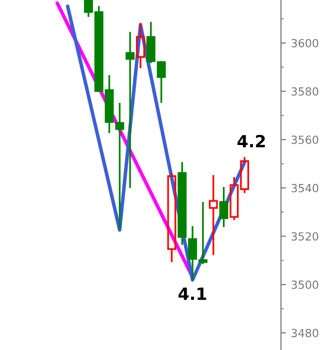 The height and width of the screenshot is (350, 329). Describe the element at coordinates (305, 188) in the screenshot. I see `y-tick-label: 3540` at that location.